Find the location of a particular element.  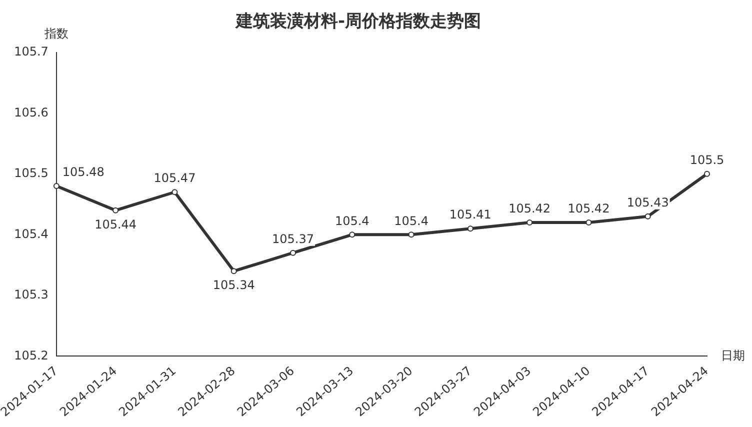

y-tick-label: 105.4 is located at coordinates (31, 233).